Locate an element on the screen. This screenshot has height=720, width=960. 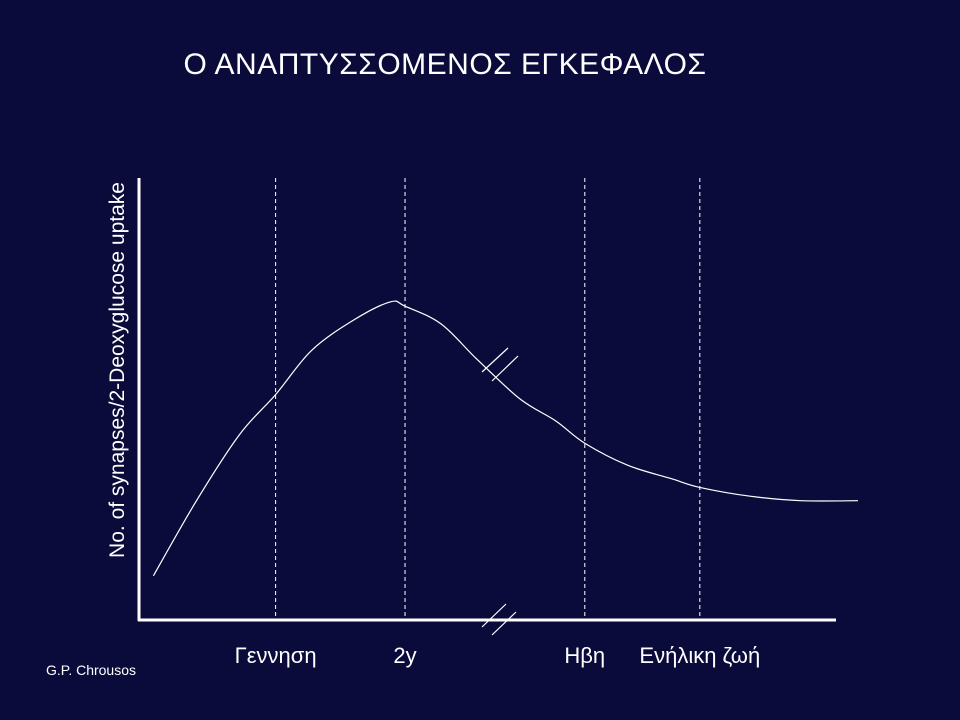
slide-title: Ο ΑΝΑΠΤΥΣΣΟΜΕΝΟΣ ΕΓΚΕΦΑΛΟΣ is located at coordinates (445, 64).